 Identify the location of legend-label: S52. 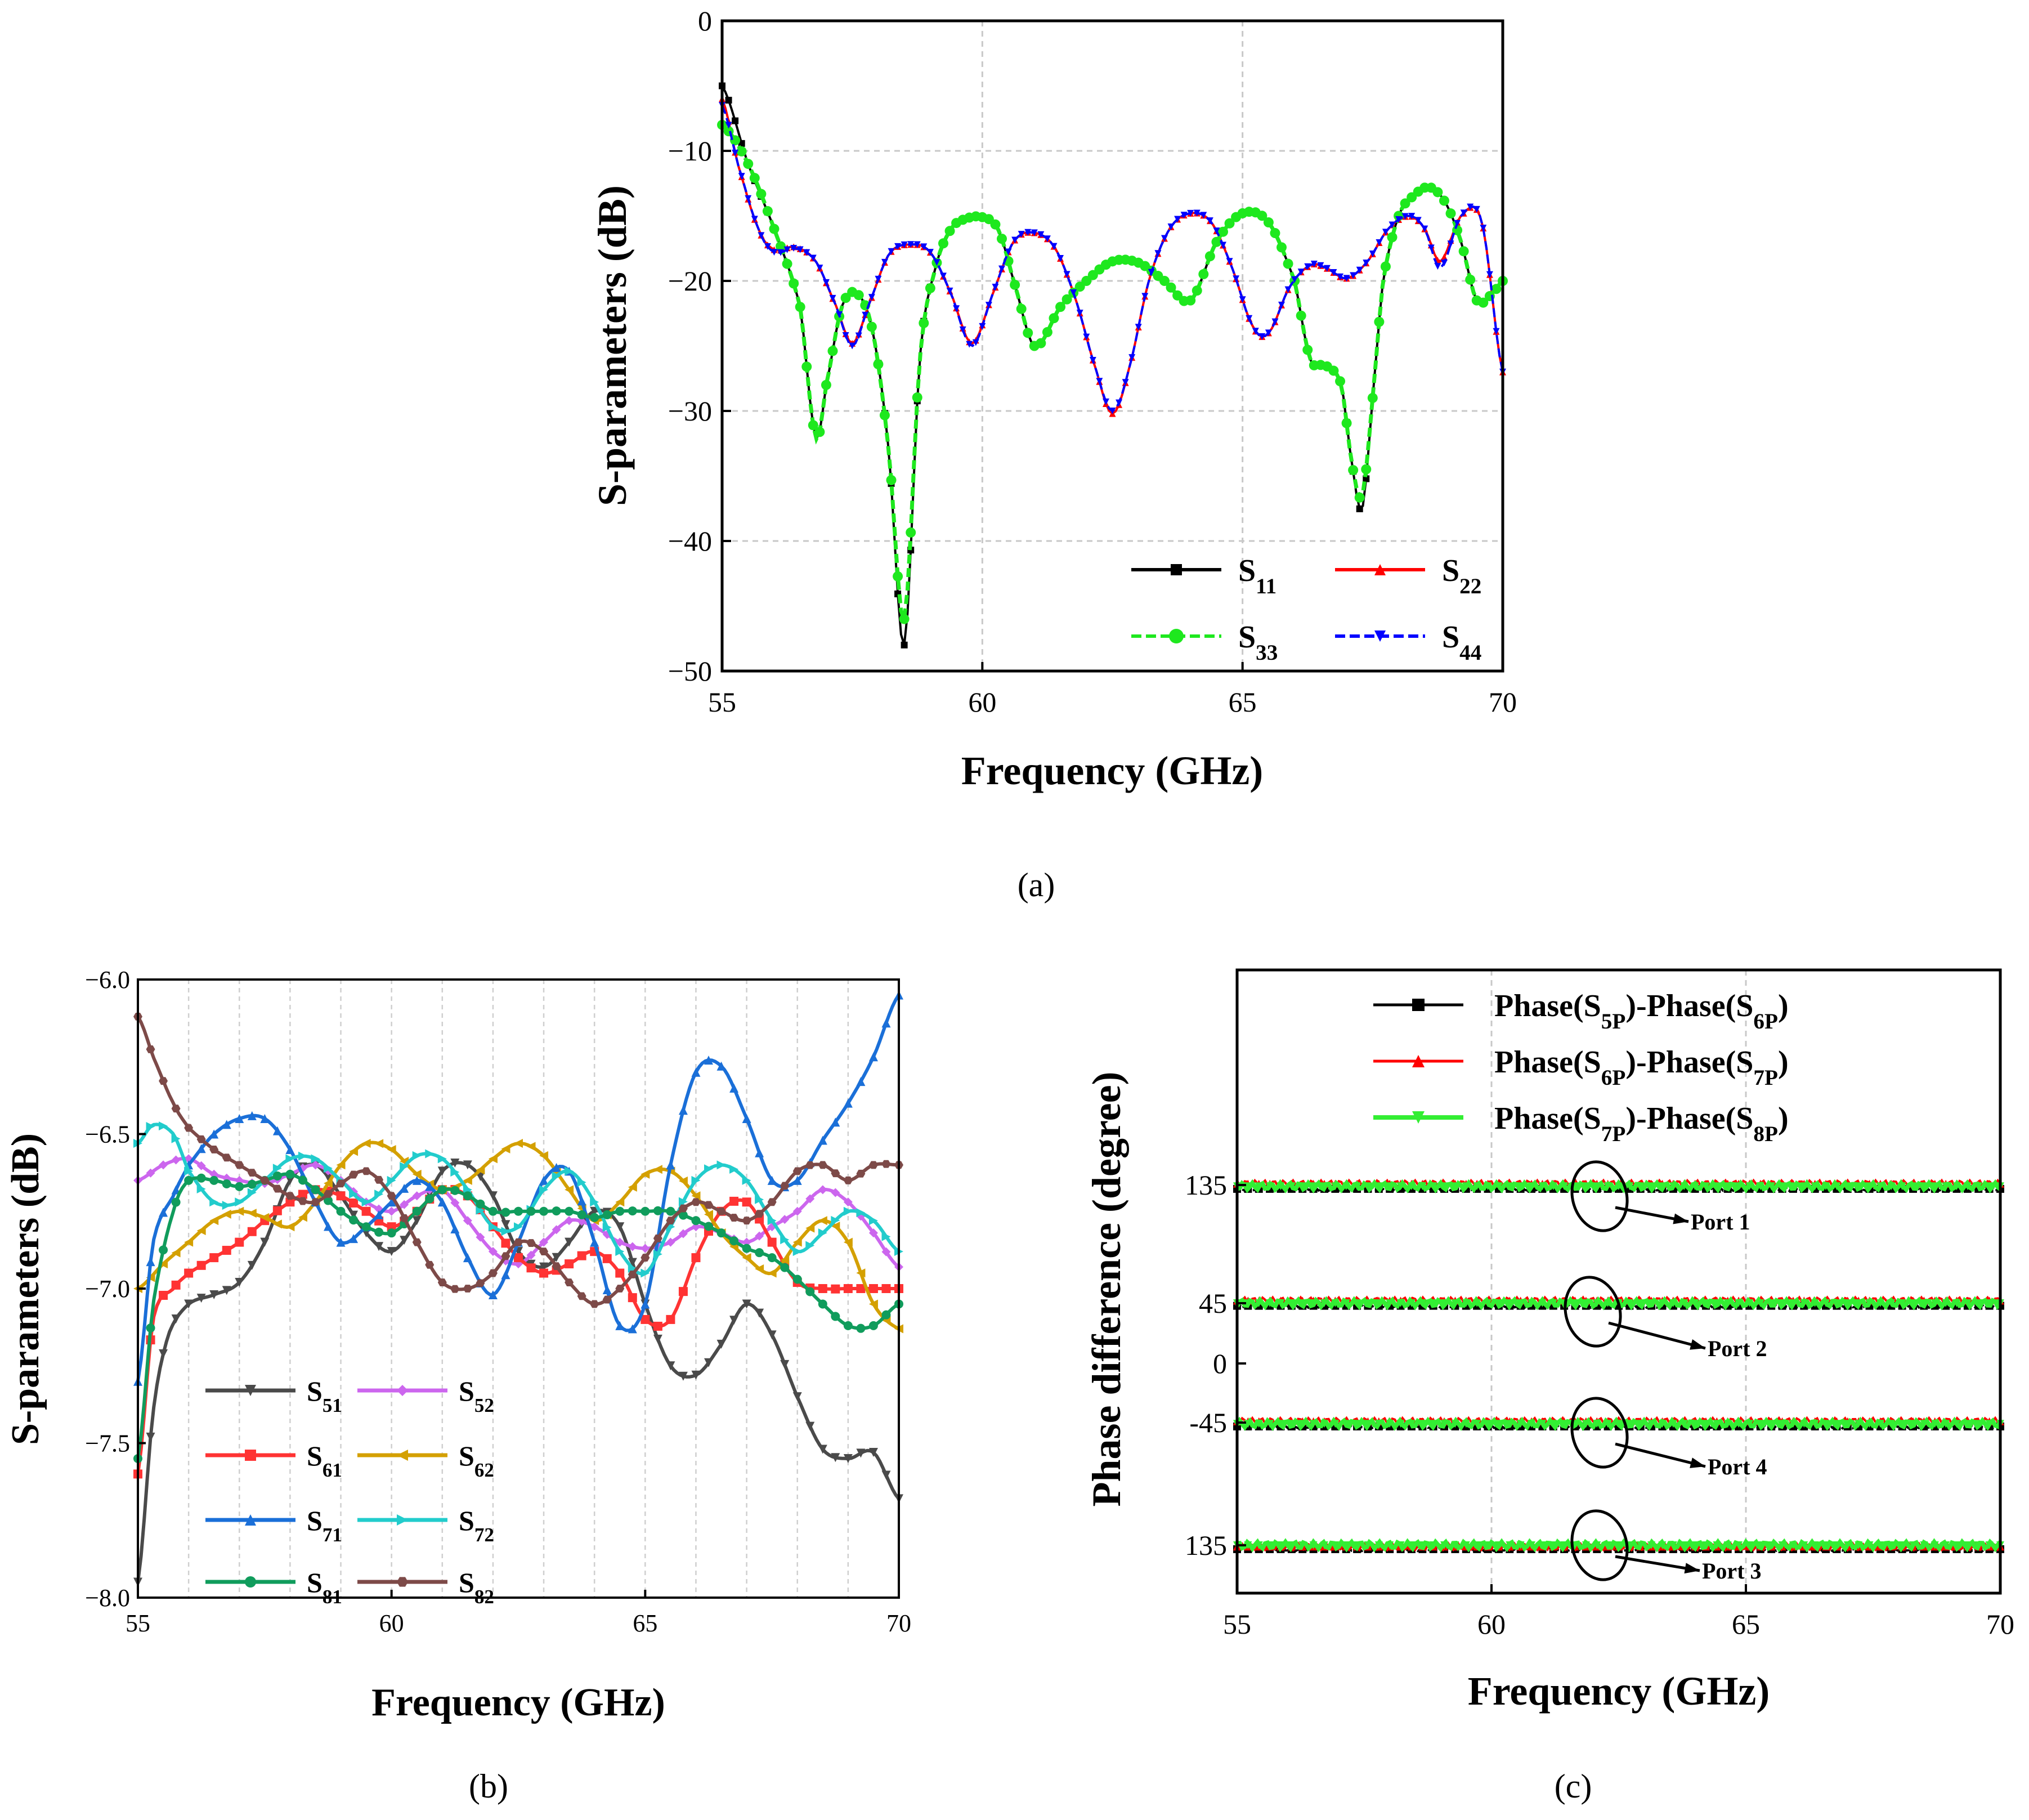
(477, 1395).